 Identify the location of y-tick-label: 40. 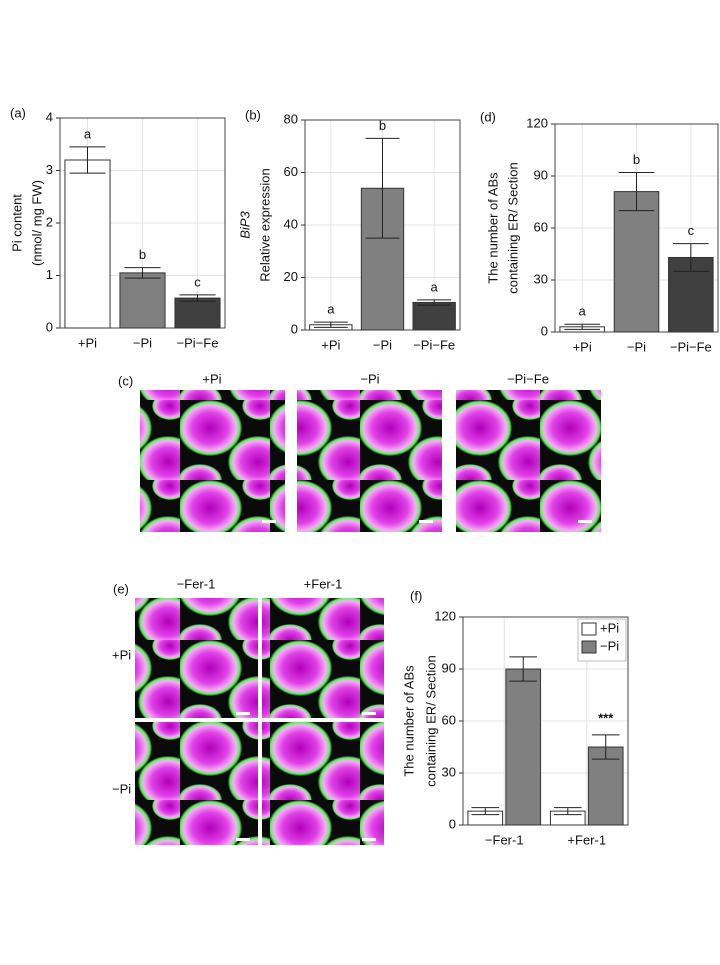
(291, 223).